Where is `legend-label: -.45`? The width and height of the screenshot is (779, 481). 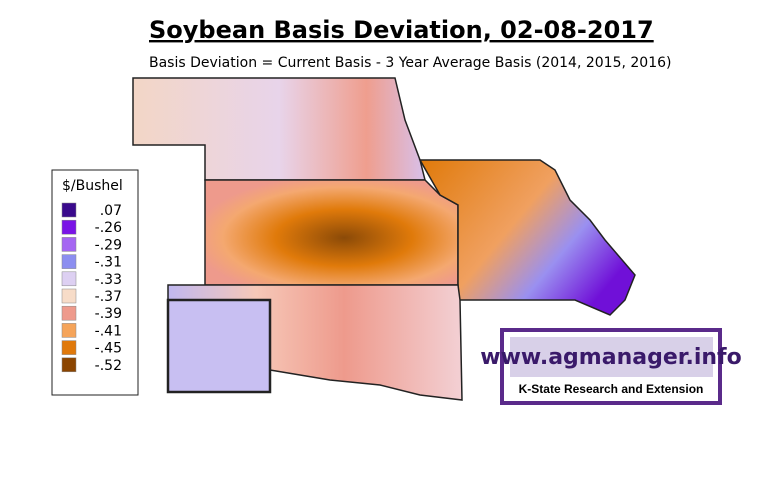
legend-label: -.45 is located at coordinates (108, 349).